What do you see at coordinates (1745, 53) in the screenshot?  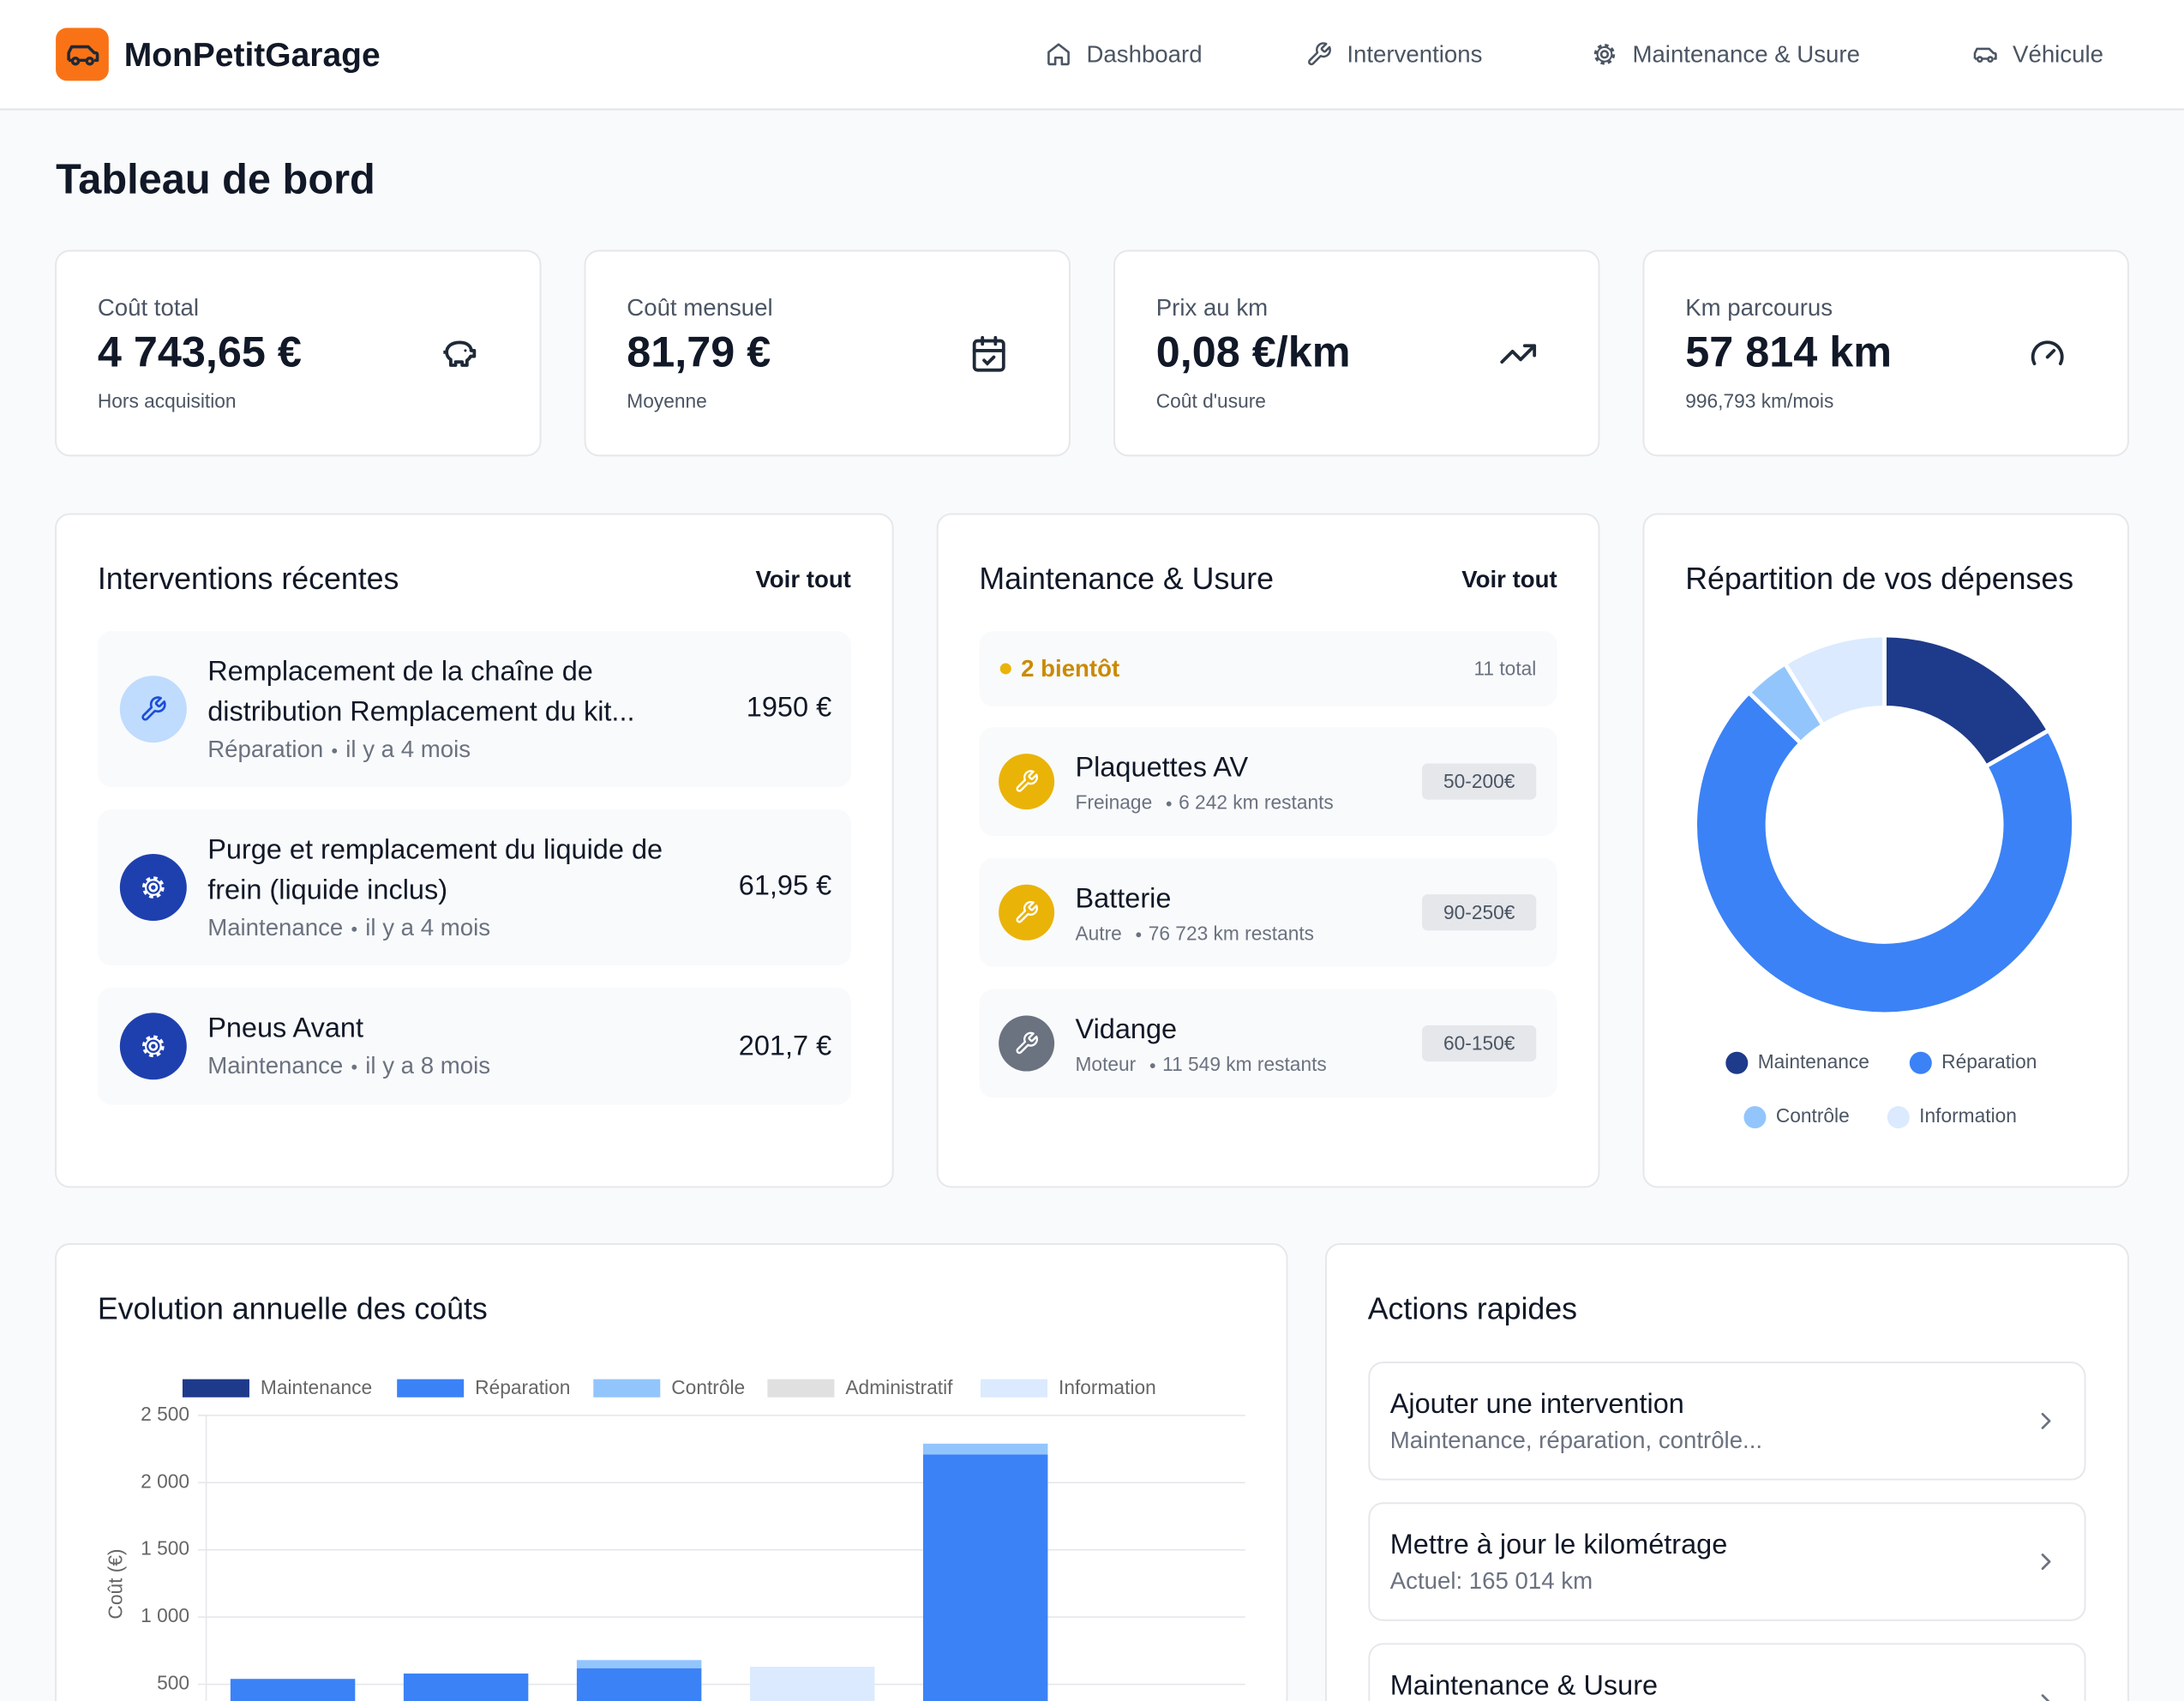 I see `nav-link: Maintenance & Usure` at bounding box center [1745, 53].